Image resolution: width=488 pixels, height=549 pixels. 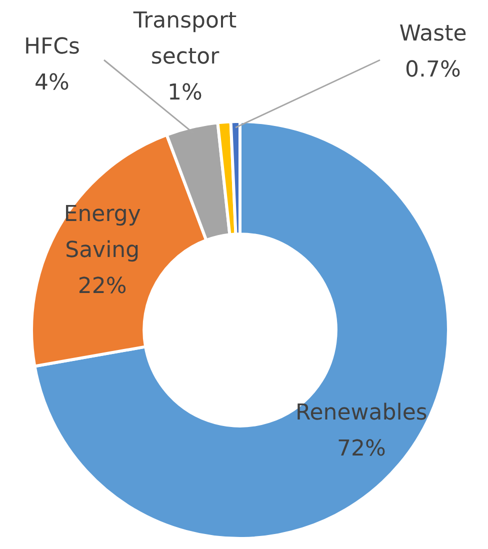 I want to click on slice-label: Energy Saving, so click(x=102, y=233).